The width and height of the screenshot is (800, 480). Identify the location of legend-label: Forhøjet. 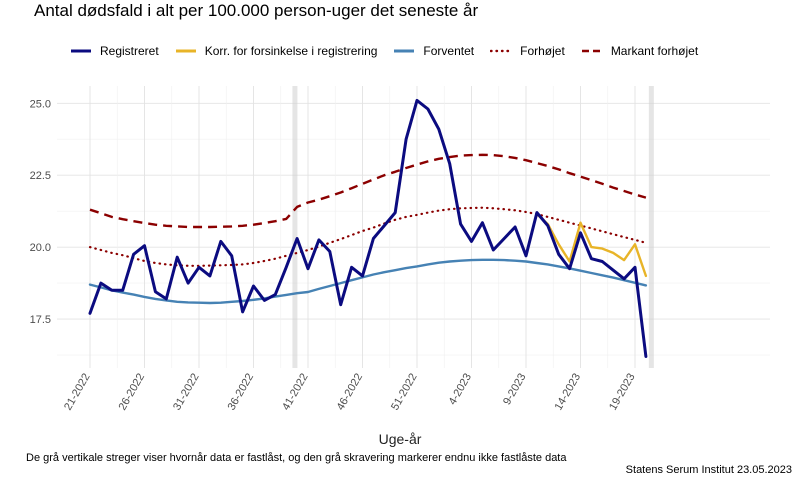
(542, 51).